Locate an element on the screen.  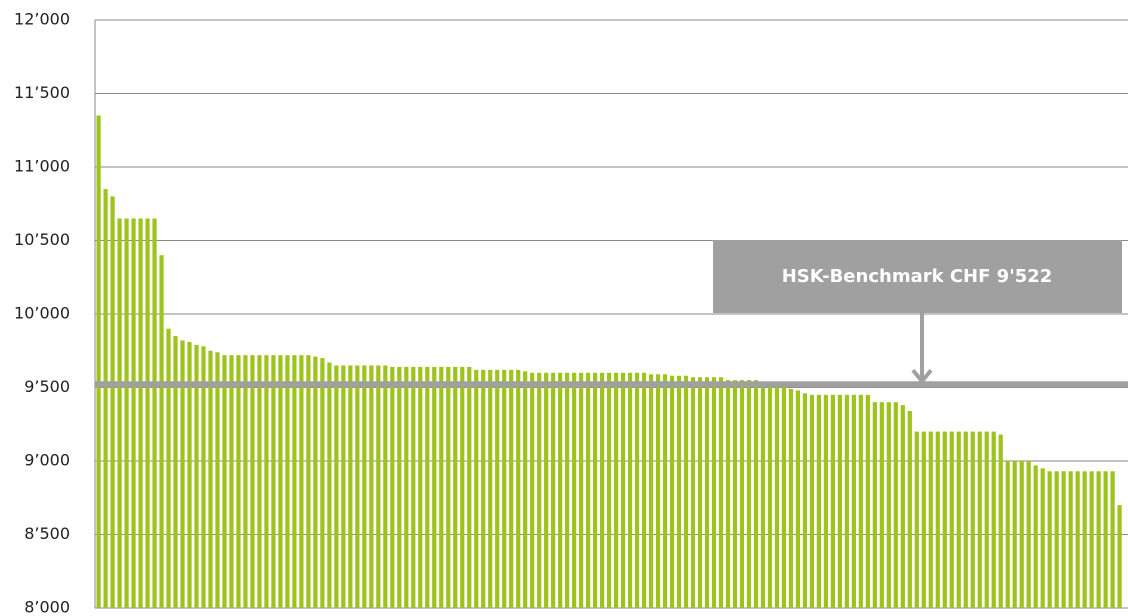
y-tick-label: 10’500 is located at coordinates (42, 239).